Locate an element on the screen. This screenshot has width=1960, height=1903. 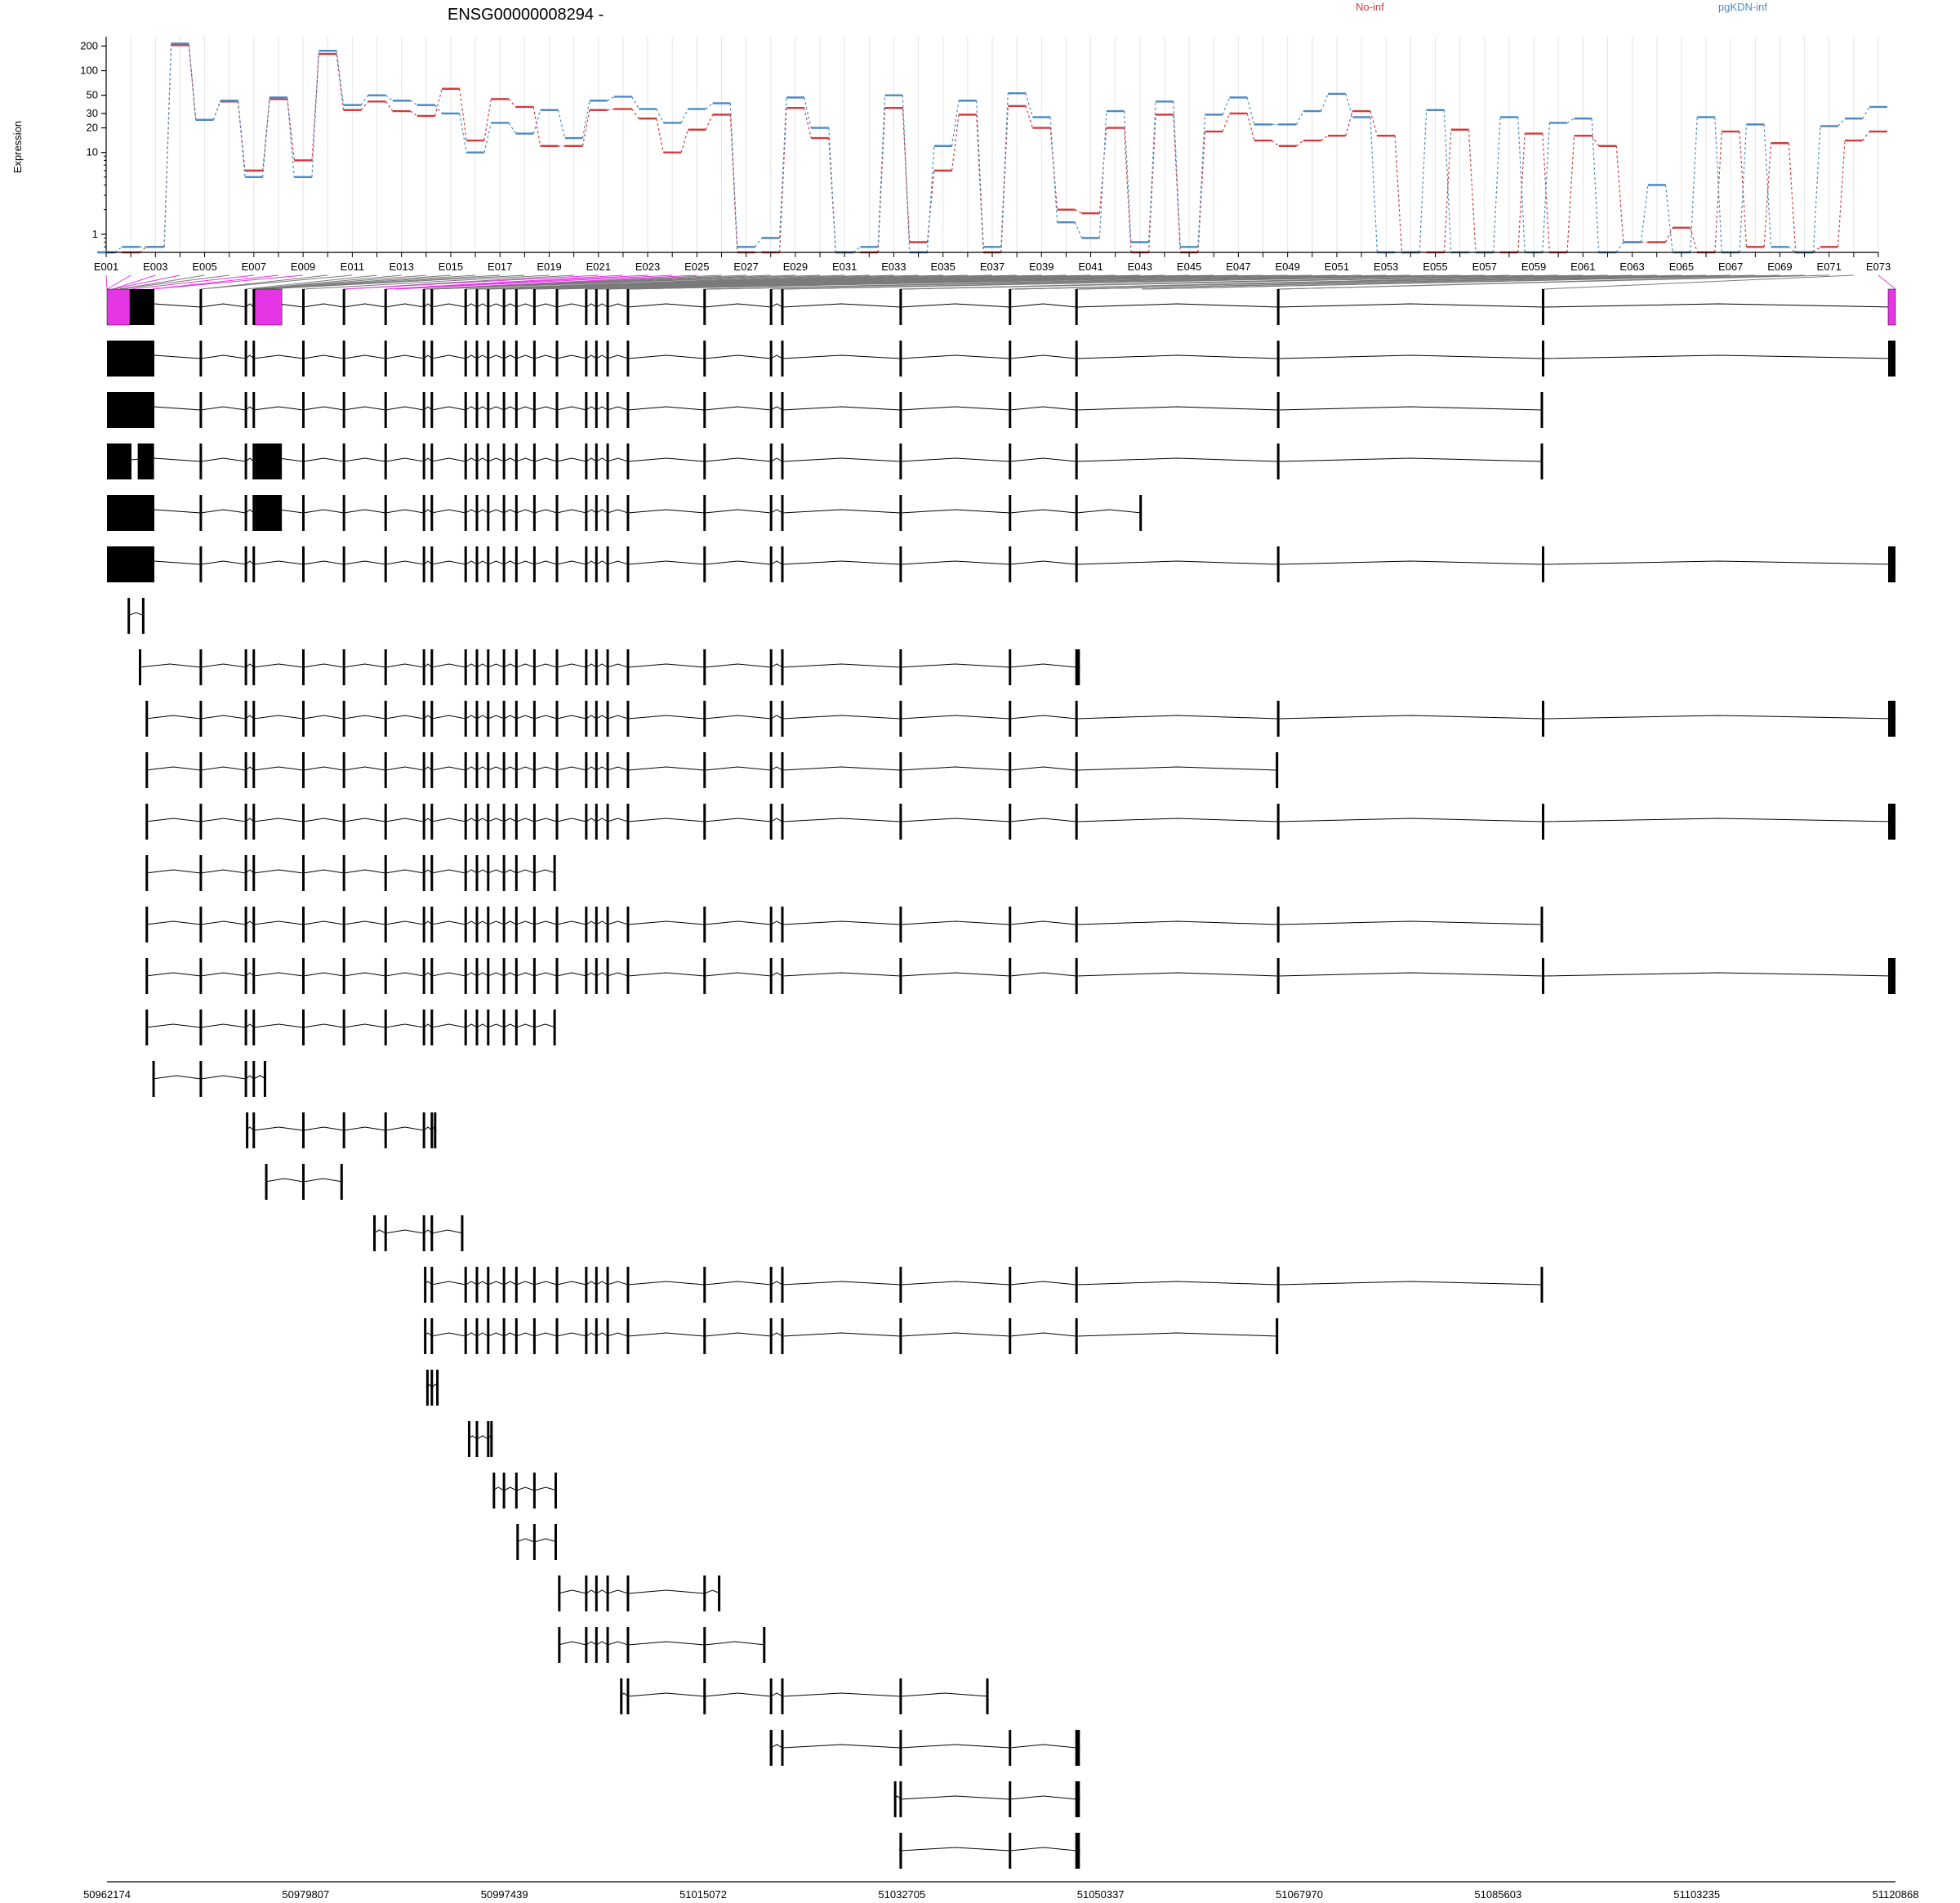
connector-E060 is located at coordinates (1231, 282).